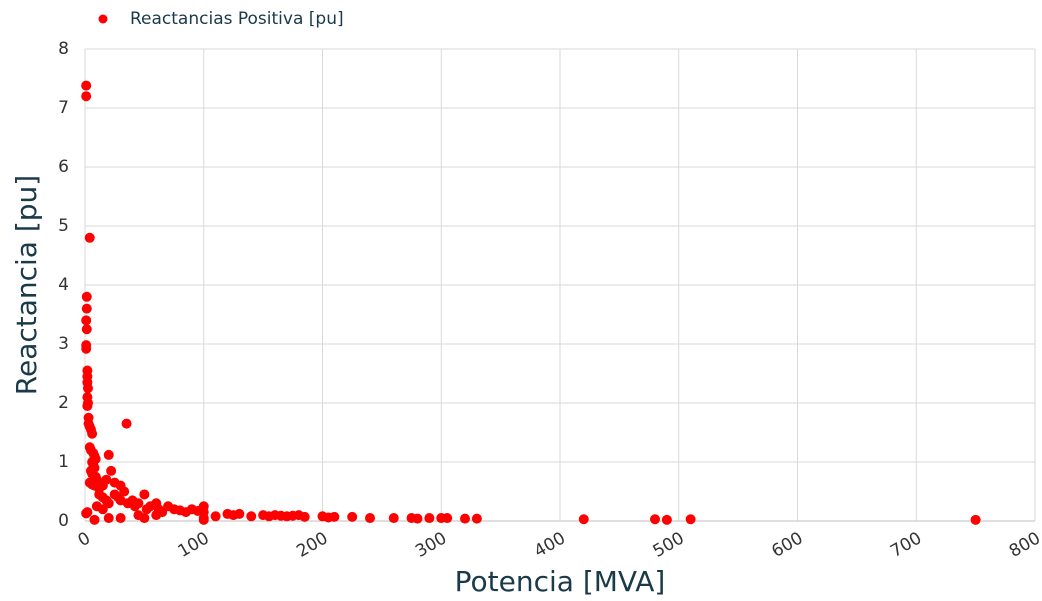  What do you see at coordinates (63, 167) in the screenshot?
I see `y-tick-label: 6` at bounding box center [63, 167].